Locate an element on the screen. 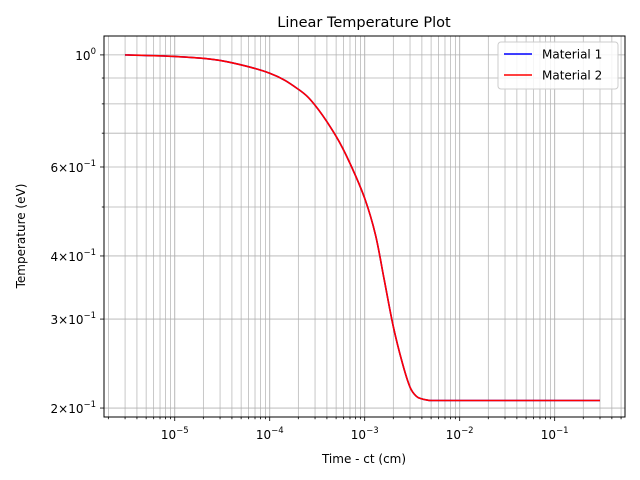 This screenshot has height=480, width=640. x-tick-label: 10⁻¹ is located at coordinates (555, 434).